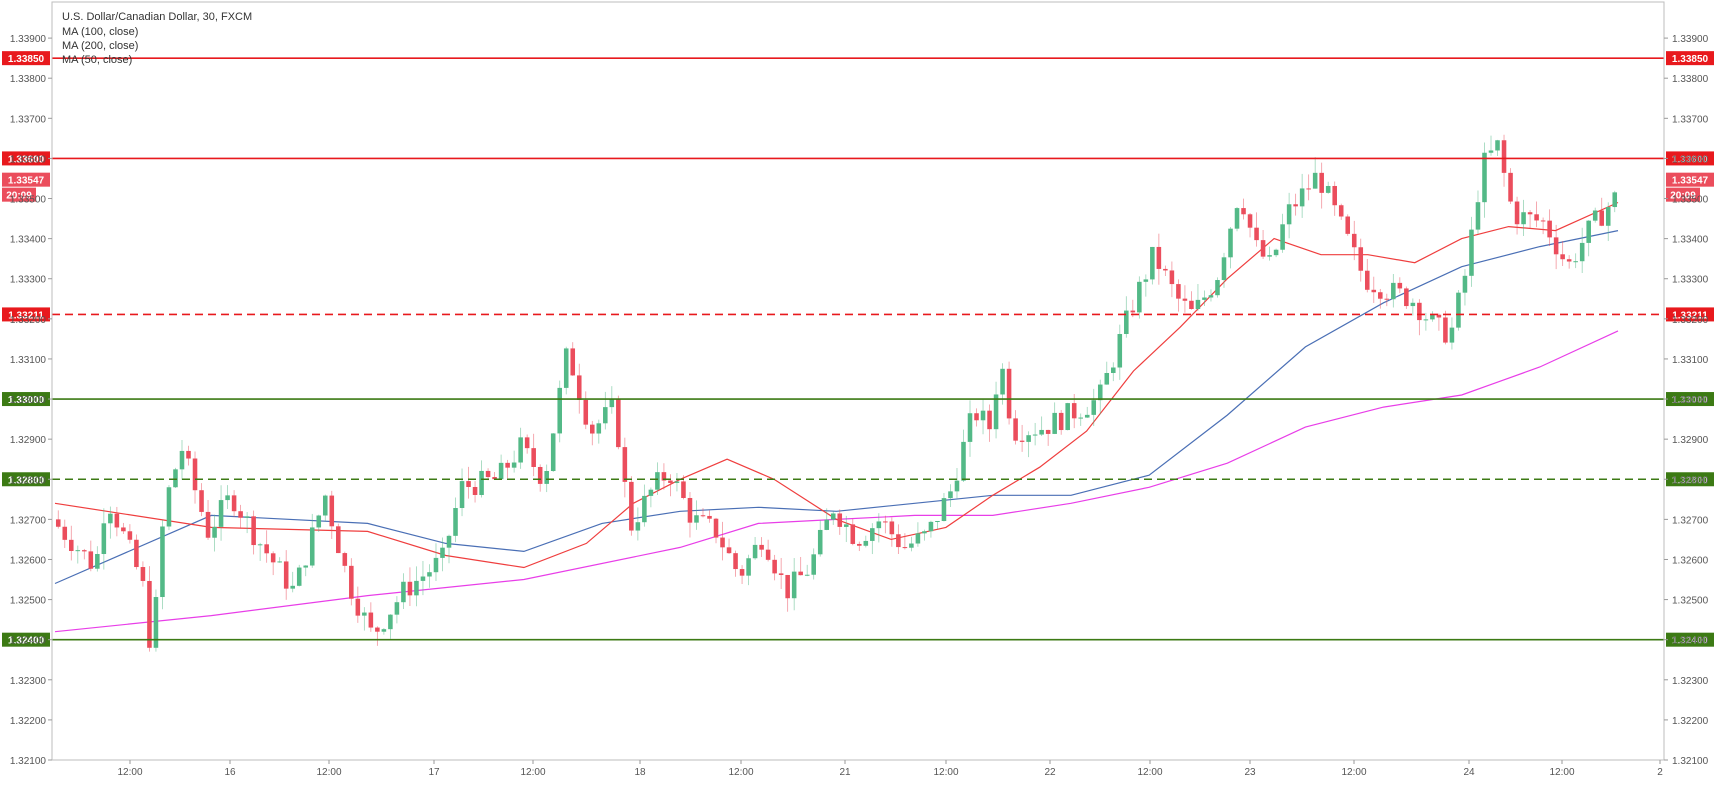 This screenshot has width=1716, height=786. Describe the element at coordinates (328, 772) in the screenshot. I see `x-tick-label: 12:00` at that location.